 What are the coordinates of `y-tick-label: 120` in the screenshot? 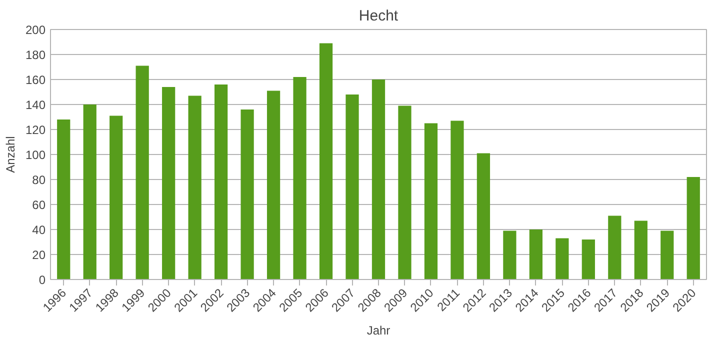 It's located at (35, 130).